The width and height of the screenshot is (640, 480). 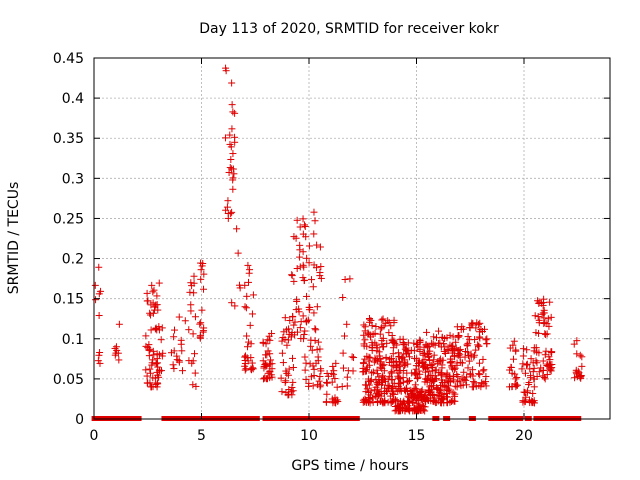 I want to click on y-tick-label: 0.45, so click(x=68, y=59).